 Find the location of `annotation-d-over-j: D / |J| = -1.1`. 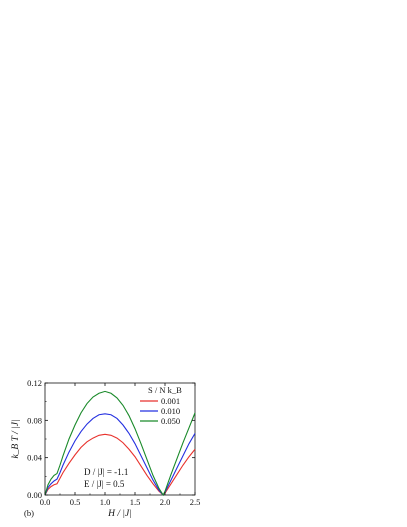

annotation-d-over-j: D / |J| = -1.1 is located at coordinates (106, 472).